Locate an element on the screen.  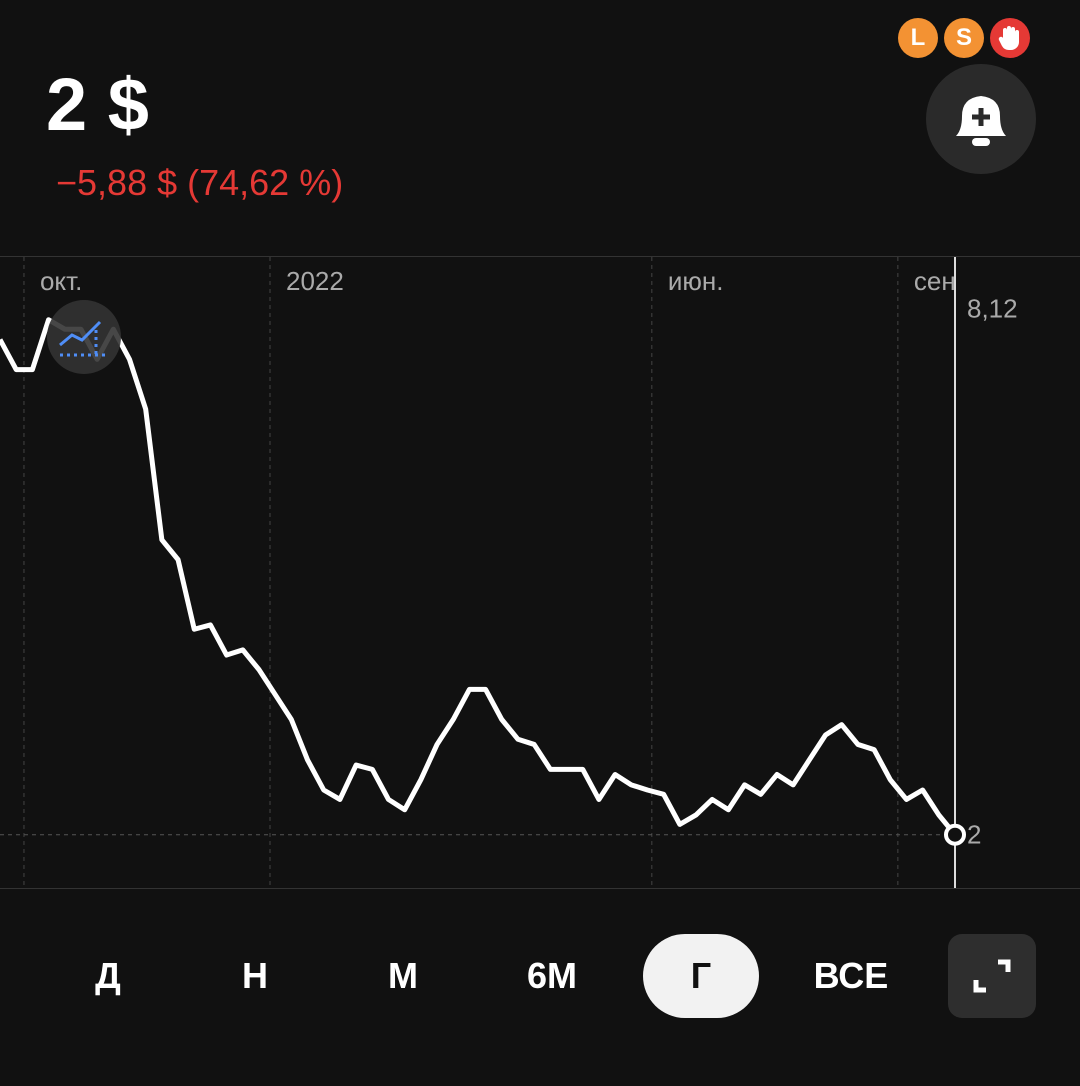
badge: S is located at coordinates (964, 38).